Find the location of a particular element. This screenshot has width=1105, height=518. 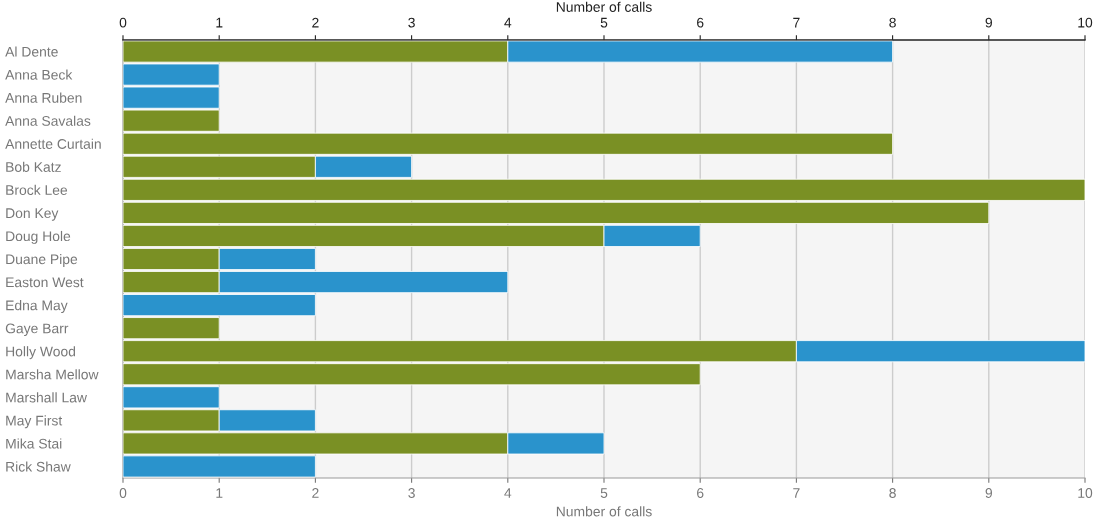

x2-tick-label: 0 is located at coordinates (123, 22).